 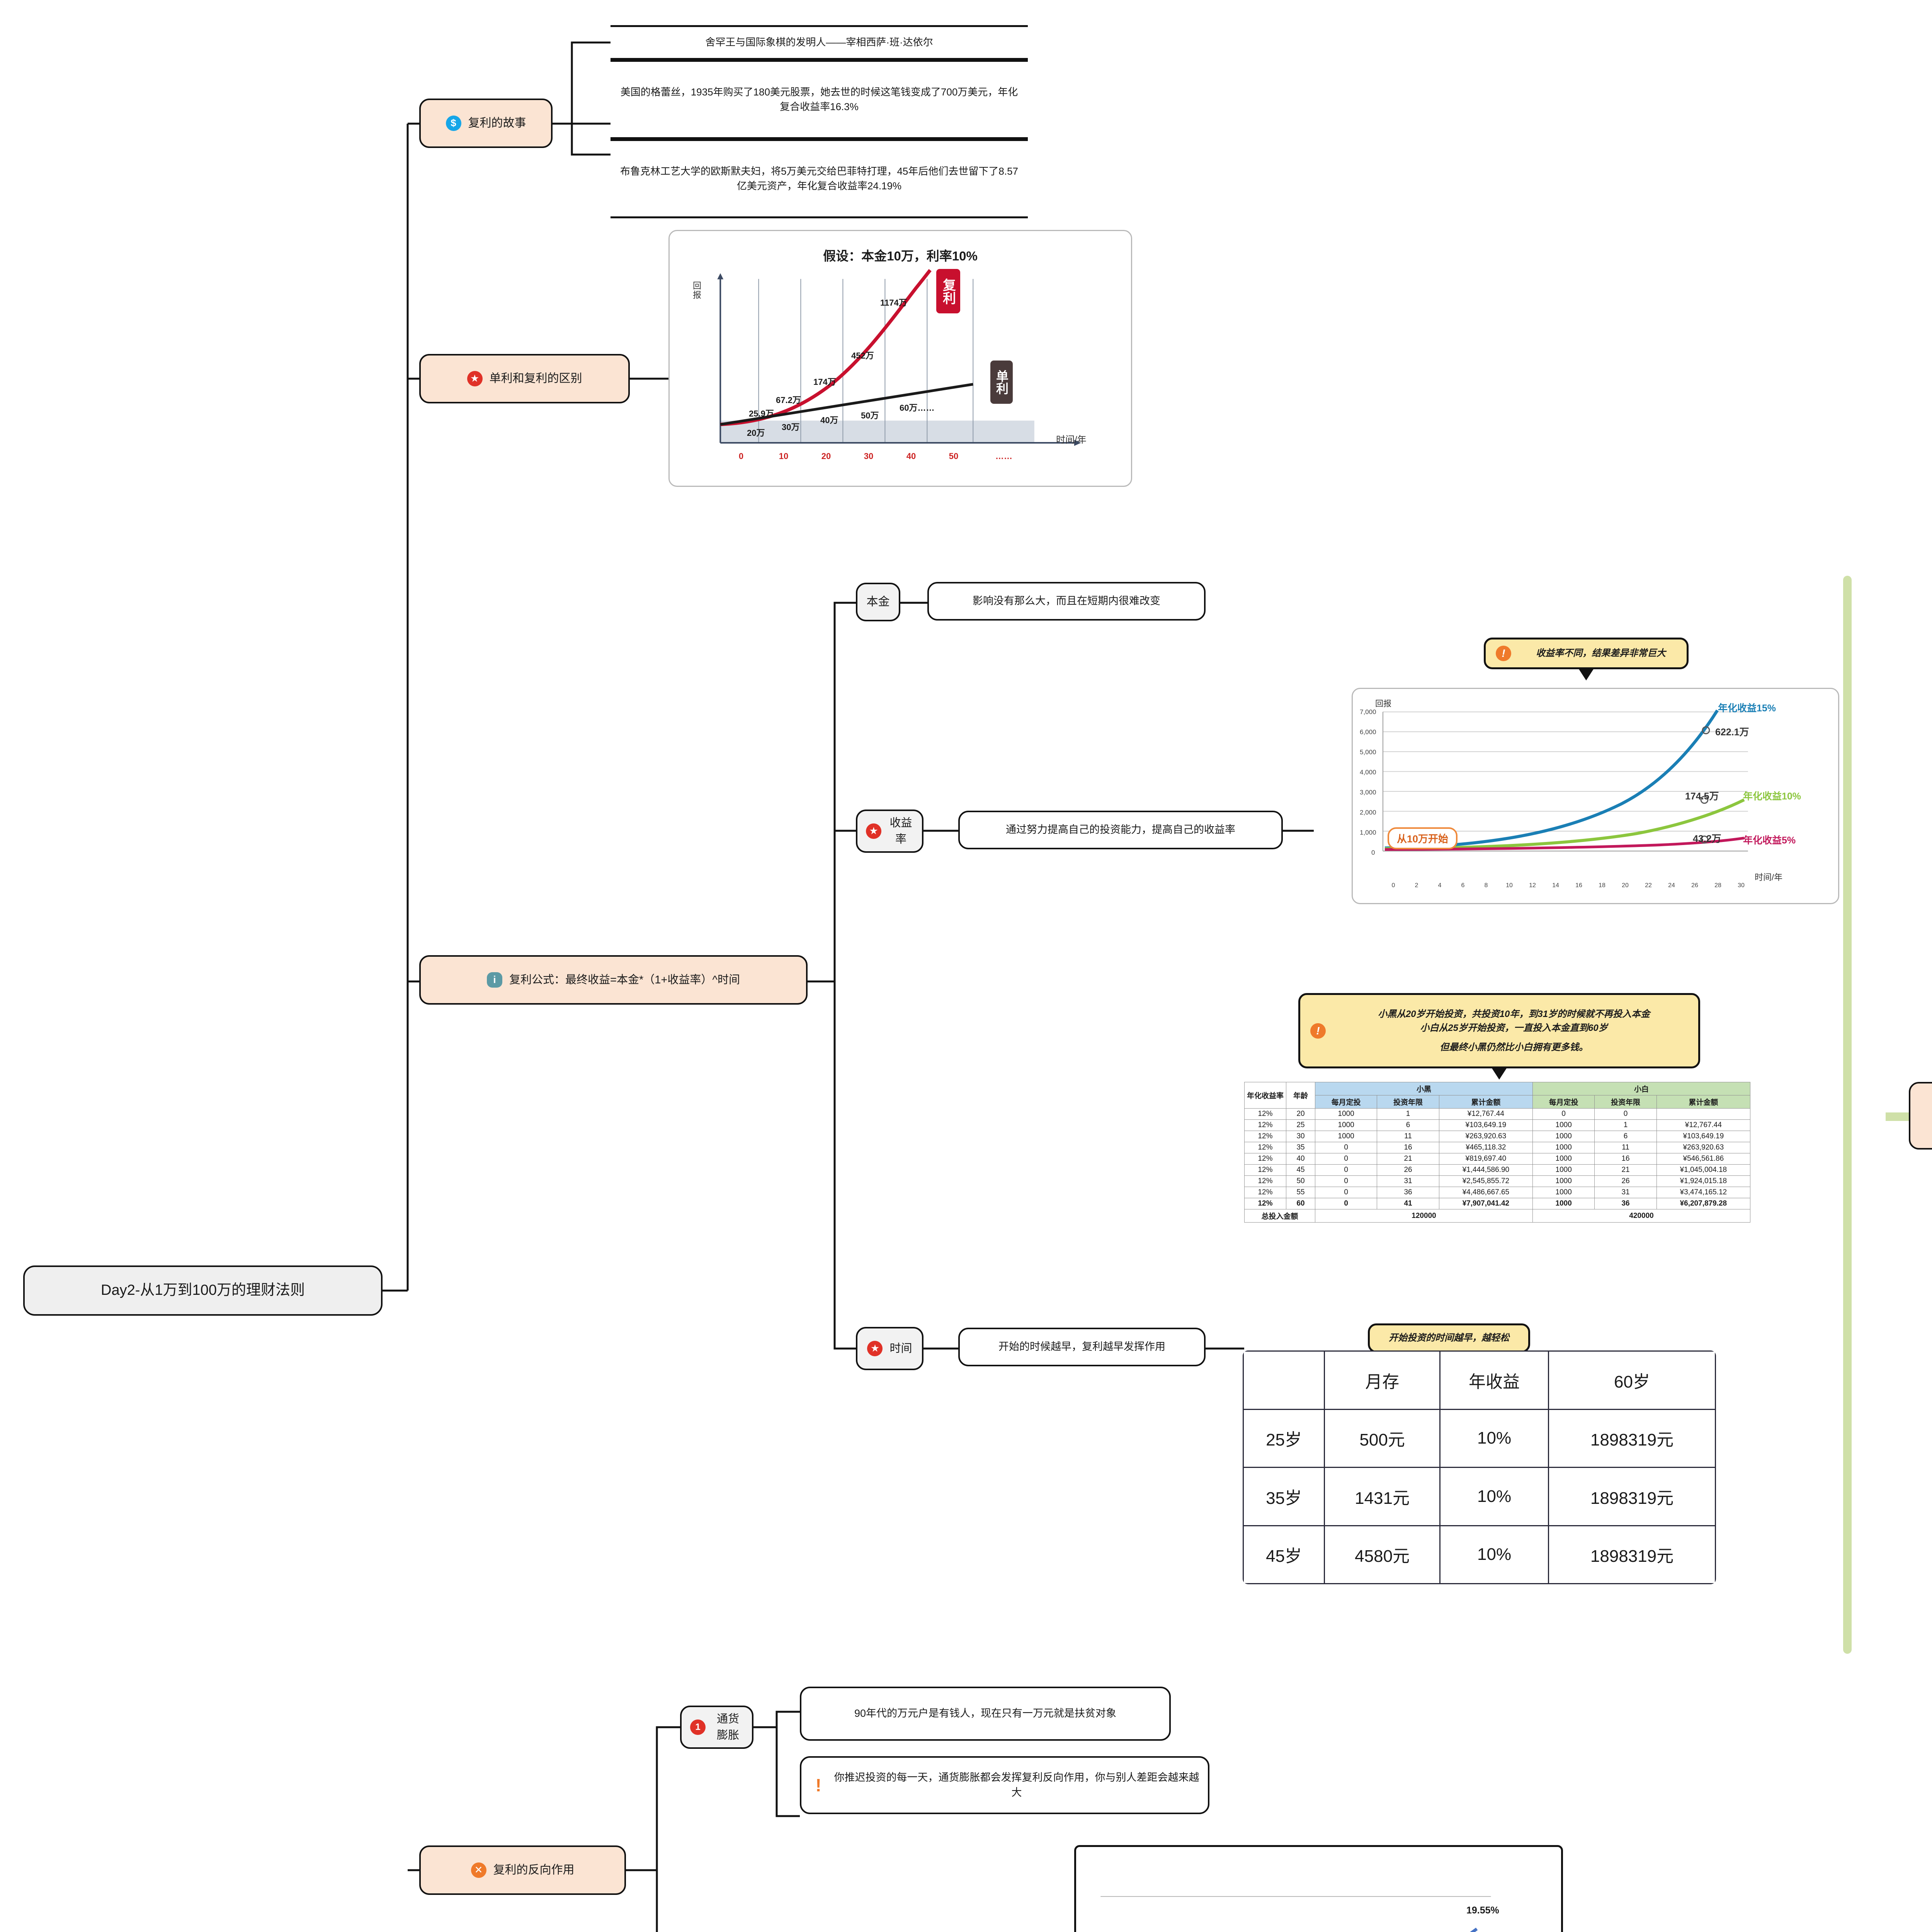 I want to click on chart1-simple-label-0: 20万, so click(x=756, y=433).